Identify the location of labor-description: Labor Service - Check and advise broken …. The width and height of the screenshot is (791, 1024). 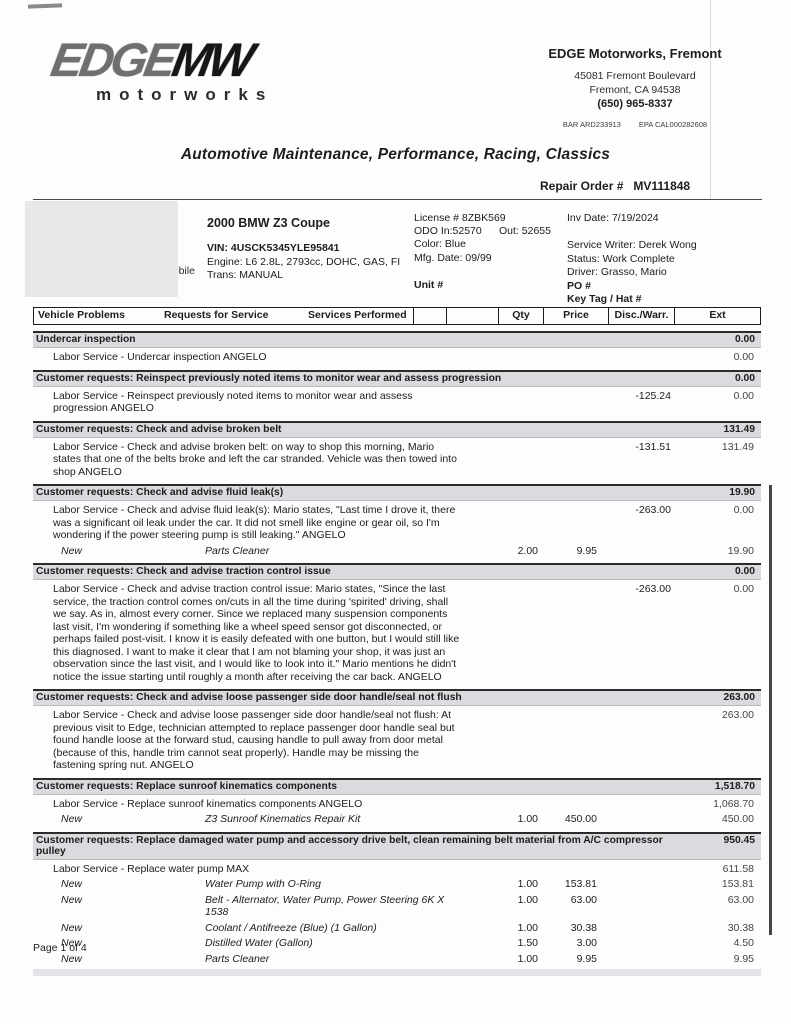
(255, 459).